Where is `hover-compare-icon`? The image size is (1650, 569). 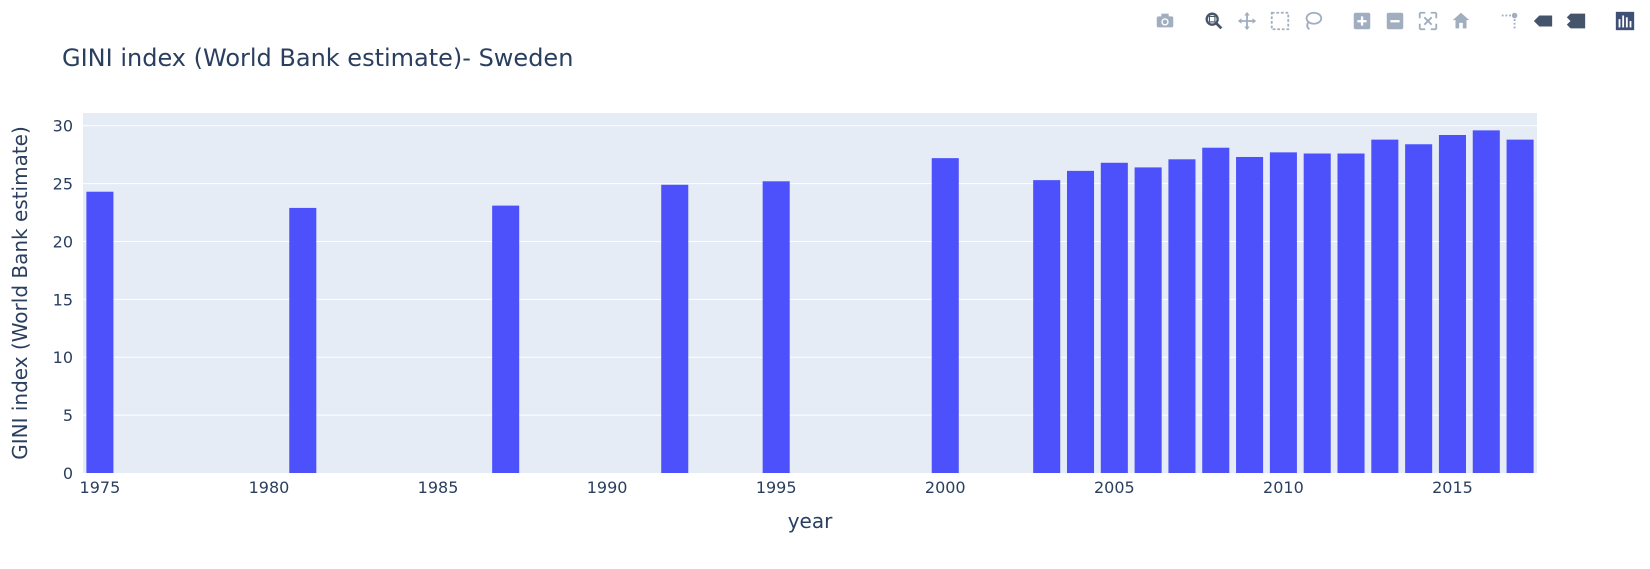 hover-compare-icon is located at coordinates (1575, 21).